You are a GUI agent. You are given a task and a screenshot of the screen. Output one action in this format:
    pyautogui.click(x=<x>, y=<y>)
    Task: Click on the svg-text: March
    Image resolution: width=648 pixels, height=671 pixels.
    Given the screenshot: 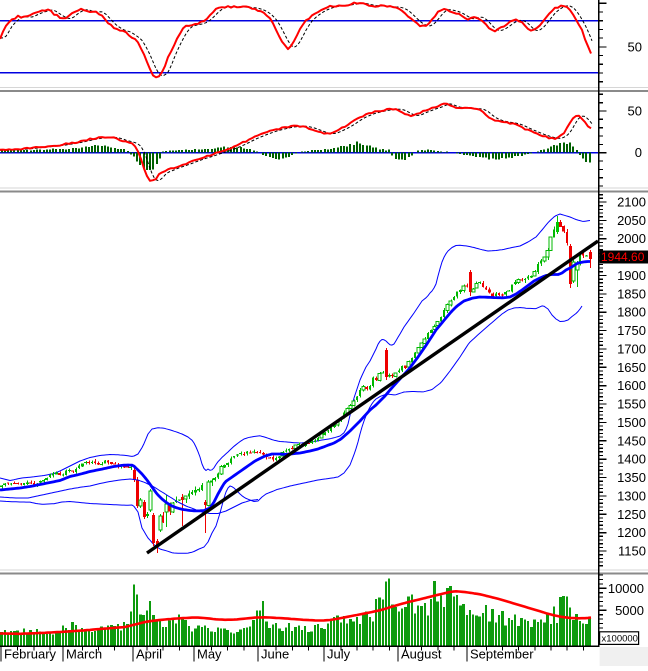 What is the action you would take?
    pyautogui.click(x=84, y=654)
    